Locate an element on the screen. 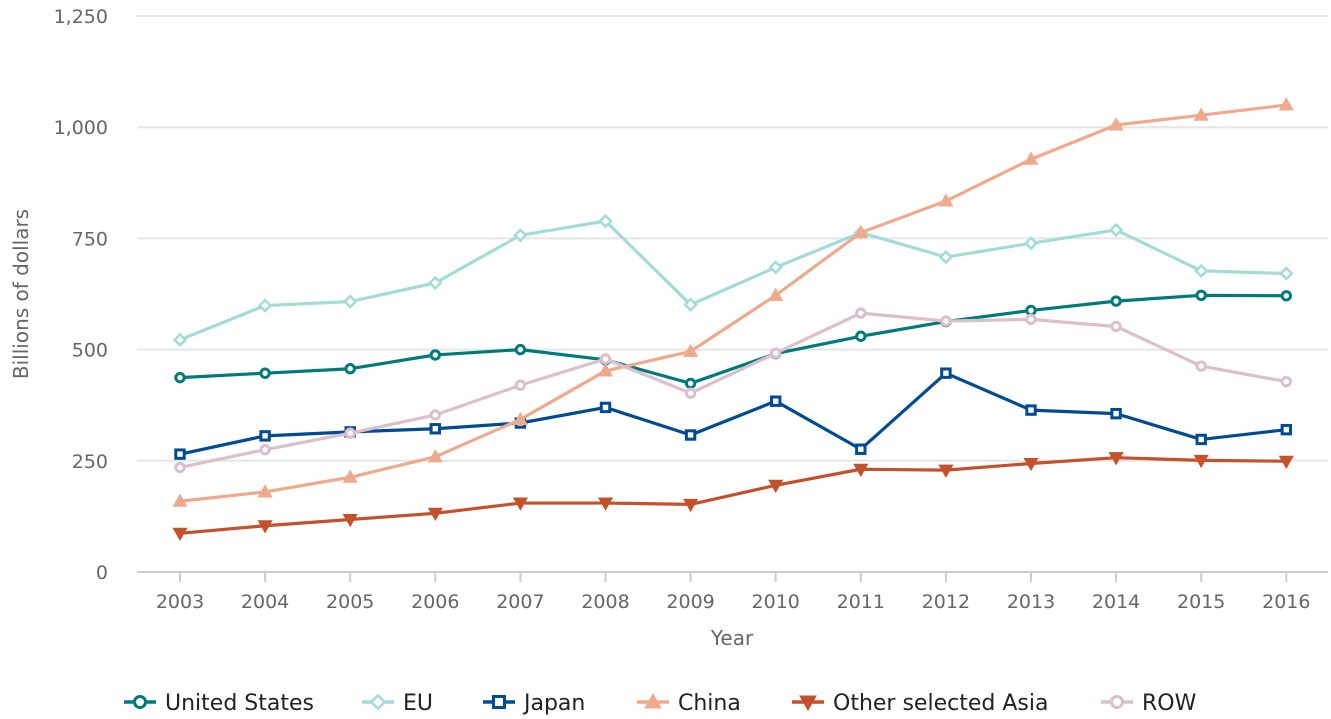 The image size is (1331, 719). legend-label: Other selected Asia is located at coordinates (940, 703).